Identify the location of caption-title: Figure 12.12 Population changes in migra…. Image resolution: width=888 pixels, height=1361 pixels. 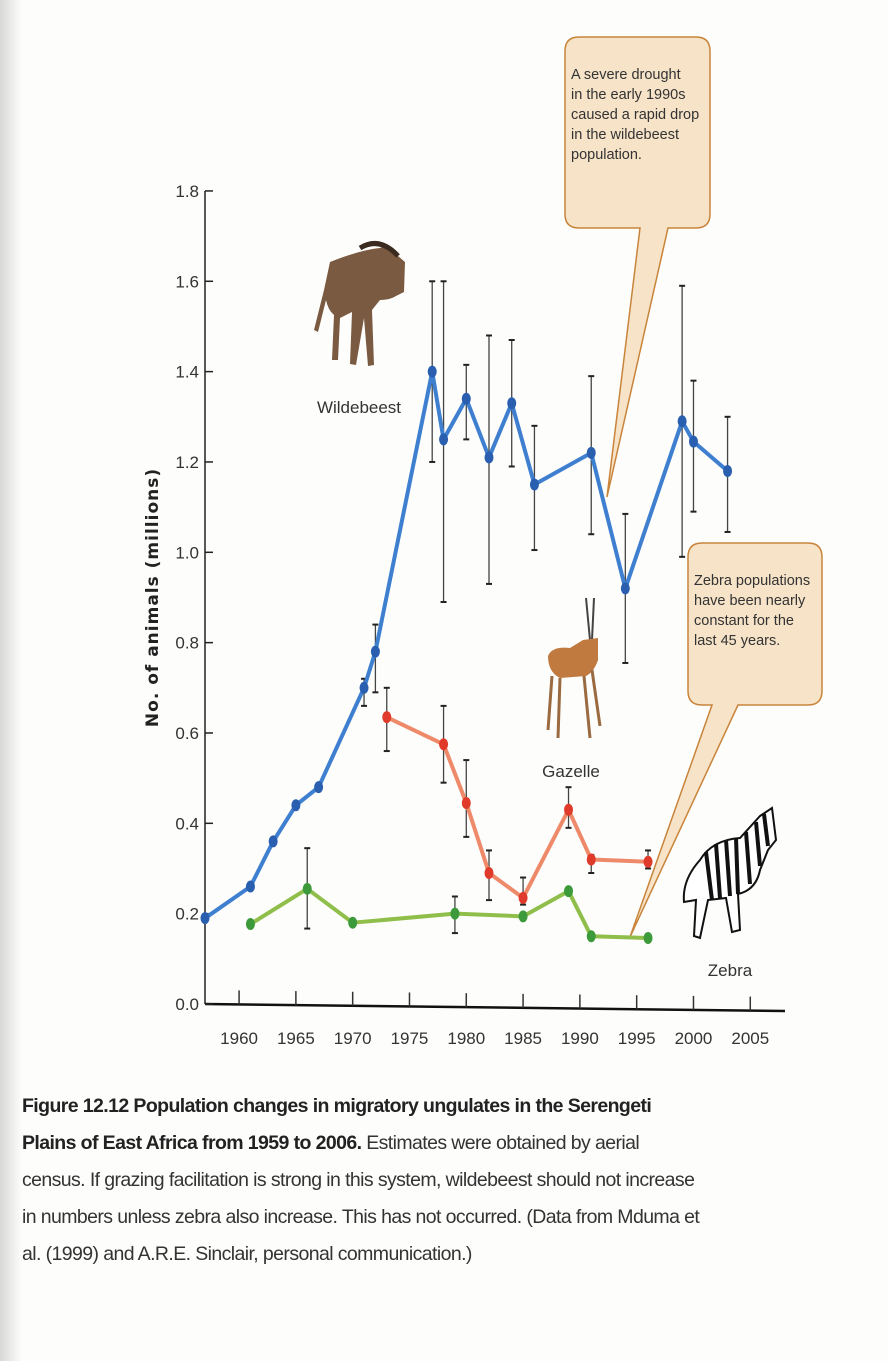
(337, 1124).